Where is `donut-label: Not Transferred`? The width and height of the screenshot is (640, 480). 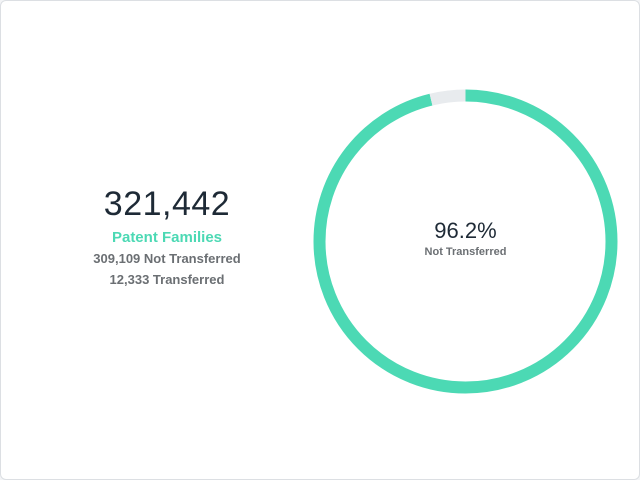 donut-label: Not Transferred is located at coordinates (465, 252).